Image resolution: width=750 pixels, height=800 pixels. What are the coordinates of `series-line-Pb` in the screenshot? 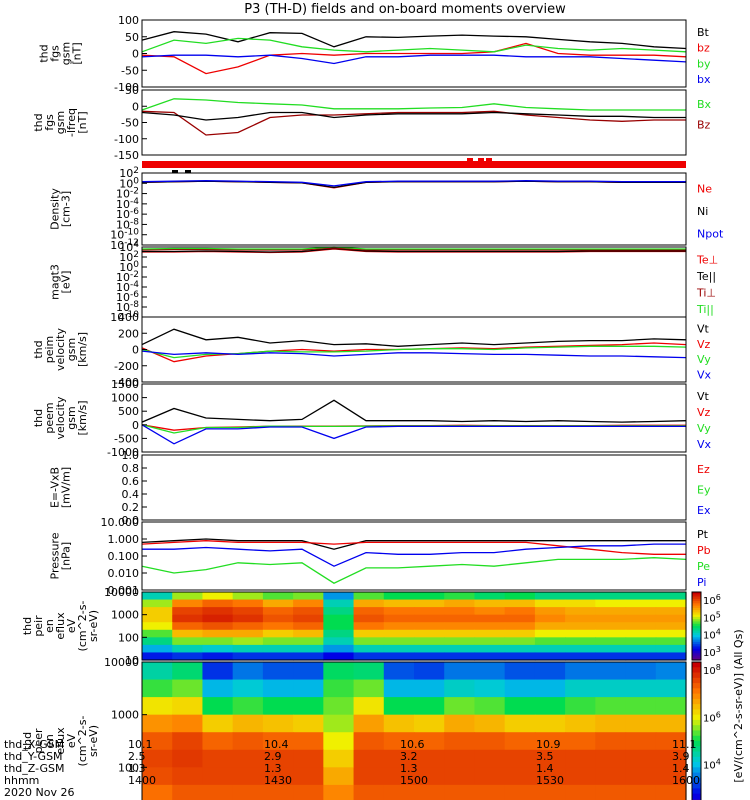 It's located at (413, 547).